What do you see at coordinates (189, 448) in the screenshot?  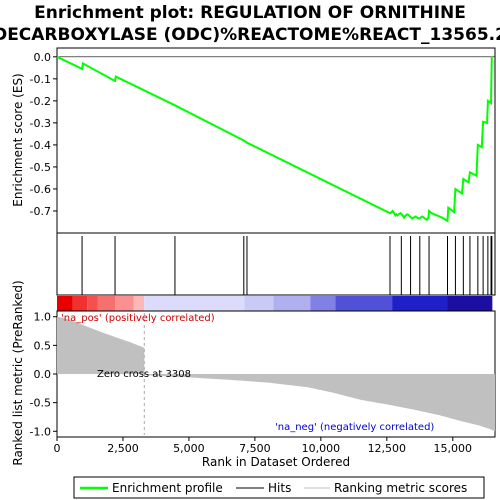 I see `x-tick-label: 5,000` at bounding box center [189, 448].